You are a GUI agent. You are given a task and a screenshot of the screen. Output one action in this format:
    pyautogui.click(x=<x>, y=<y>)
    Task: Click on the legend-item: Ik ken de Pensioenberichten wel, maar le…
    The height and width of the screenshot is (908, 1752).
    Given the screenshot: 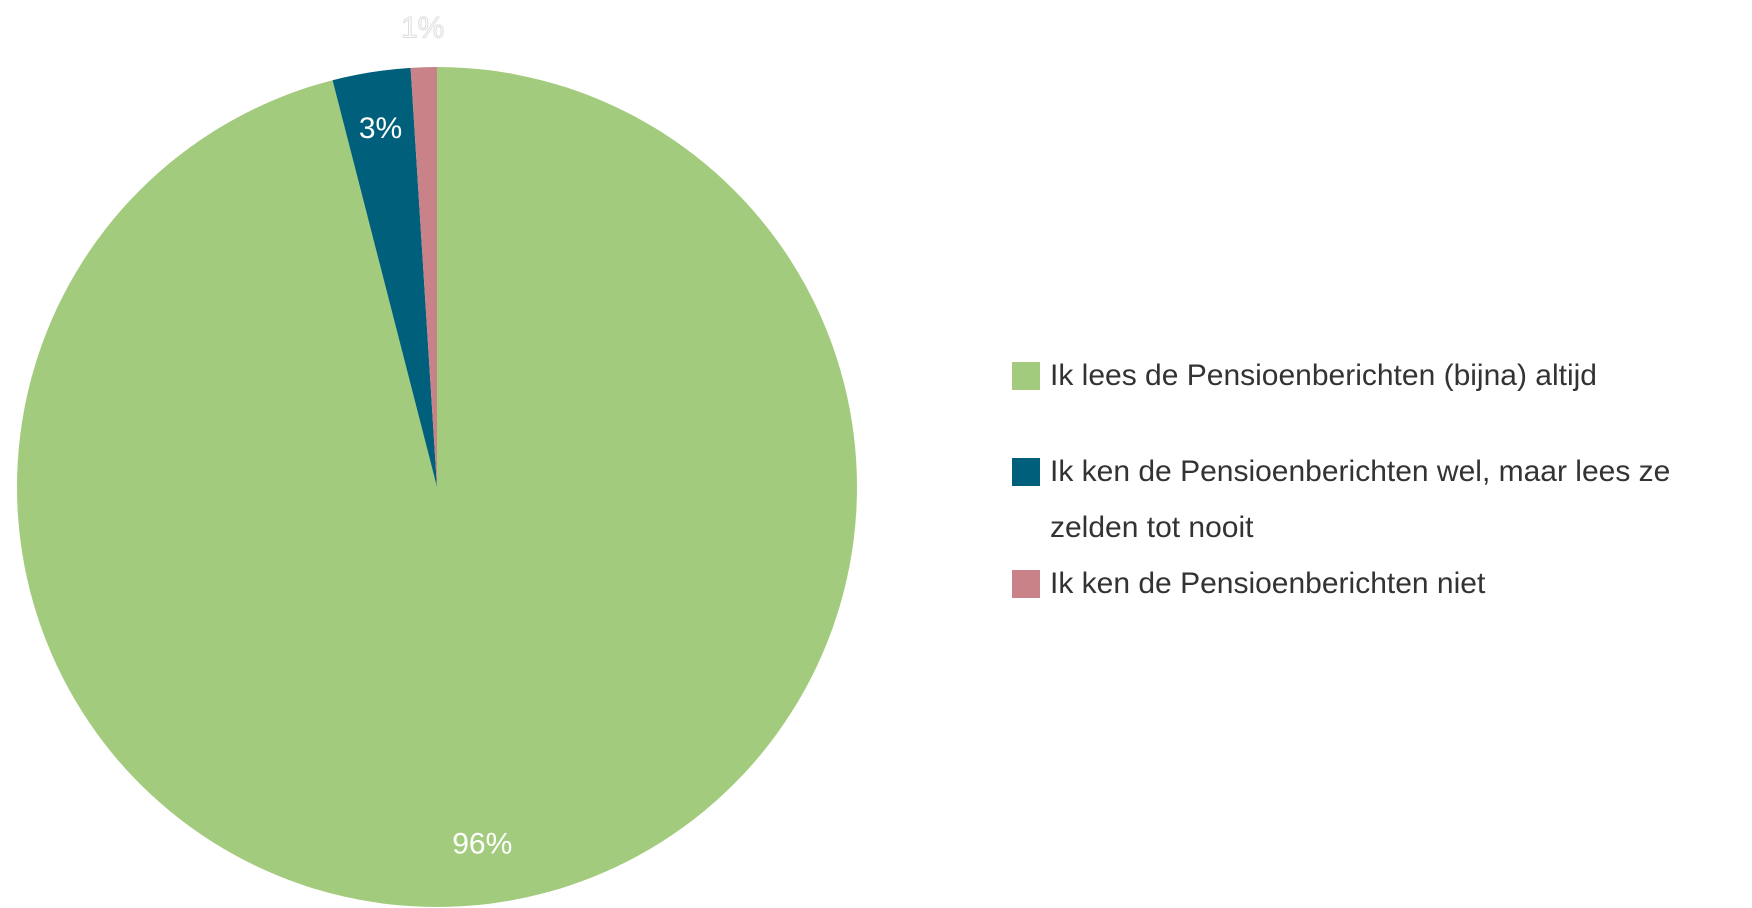 What is the action you would take?
    pyautogui.click(x=1362, y=500)
    